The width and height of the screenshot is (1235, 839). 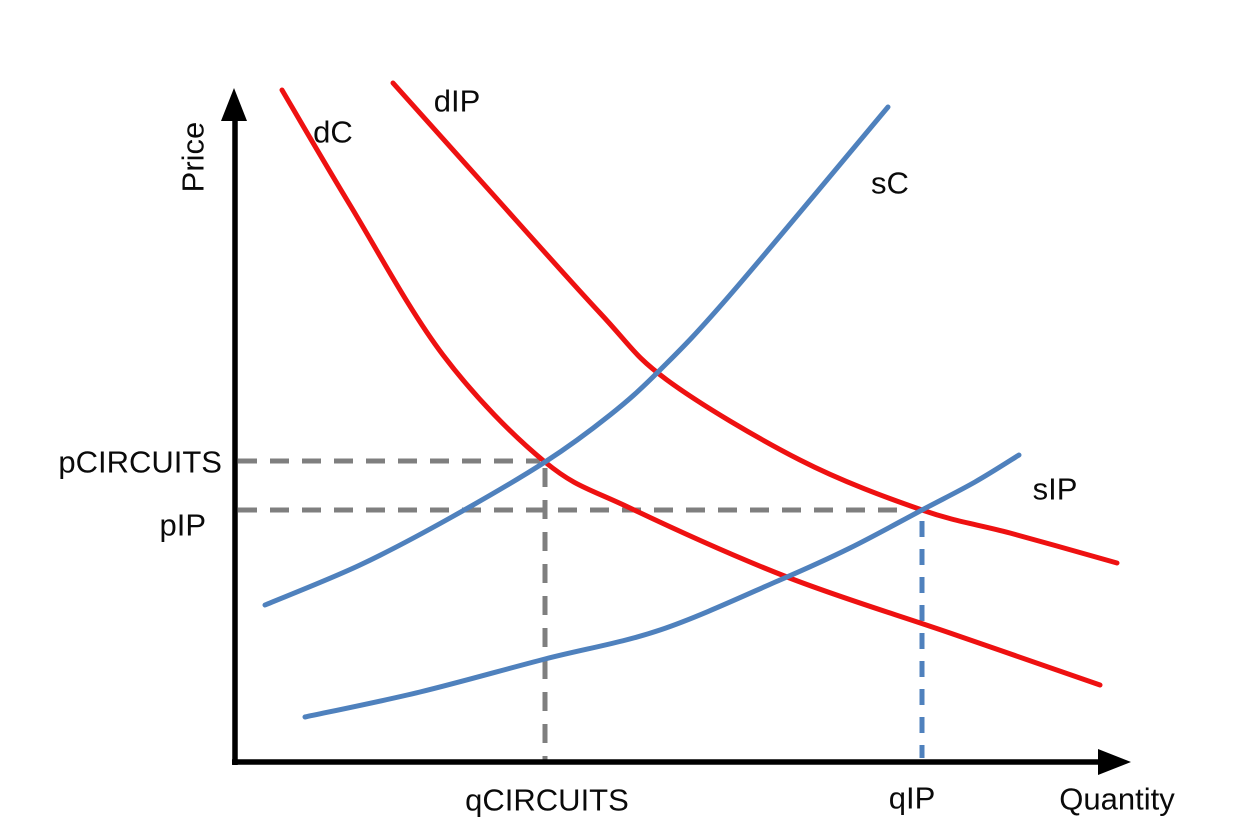 I want to click on x-axis-label: Quantity, so click(x=1117, y=799).